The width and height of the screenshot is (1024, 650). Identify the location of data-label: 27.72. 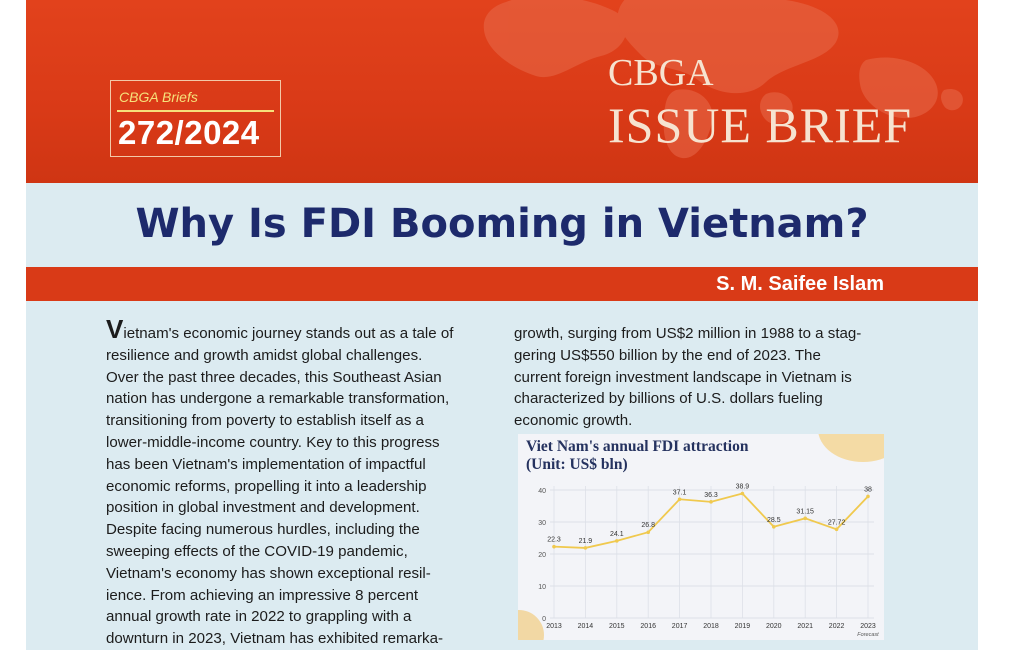
(837, 522).